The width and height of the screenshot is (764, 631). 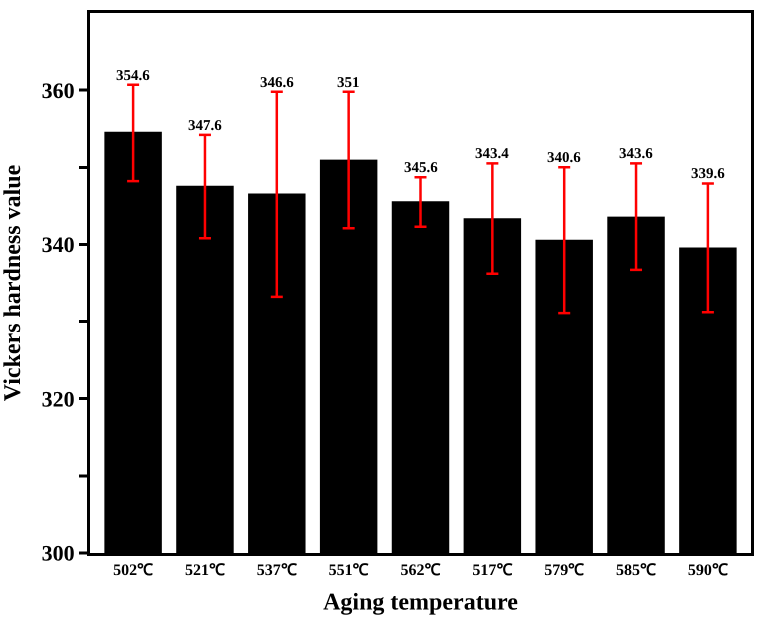 What do you see at coordinates (348, 83) in the screenshot?
I see `annotation: 351` at bounding box center [348, 83].